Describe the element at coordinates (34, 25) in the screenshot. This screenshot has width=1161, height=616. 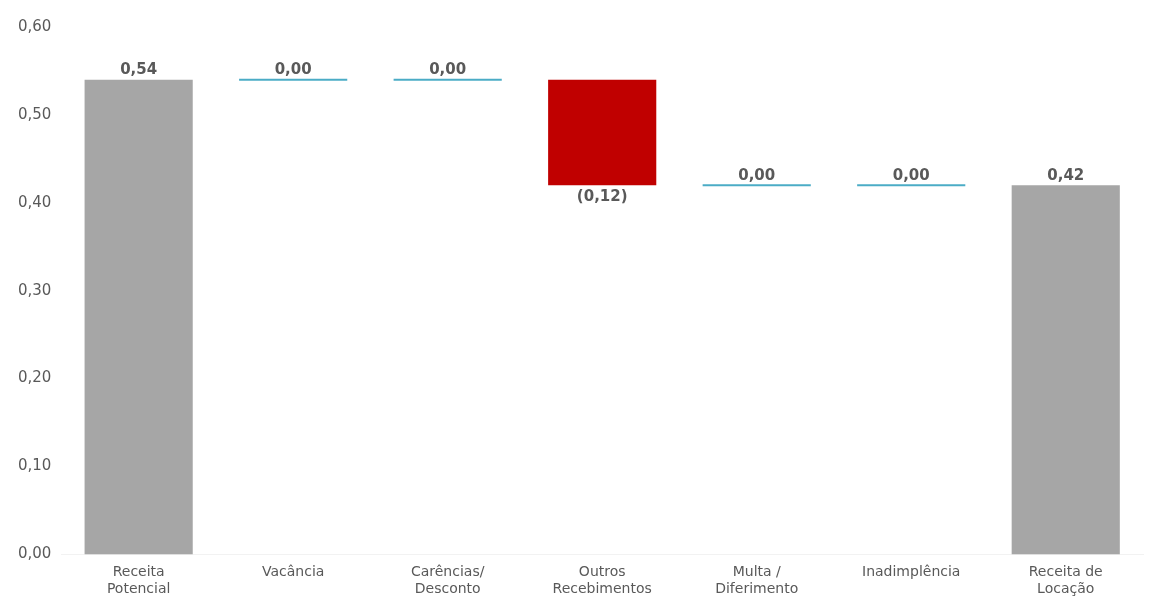
I see `y-tick-label: 0,60` at that location.